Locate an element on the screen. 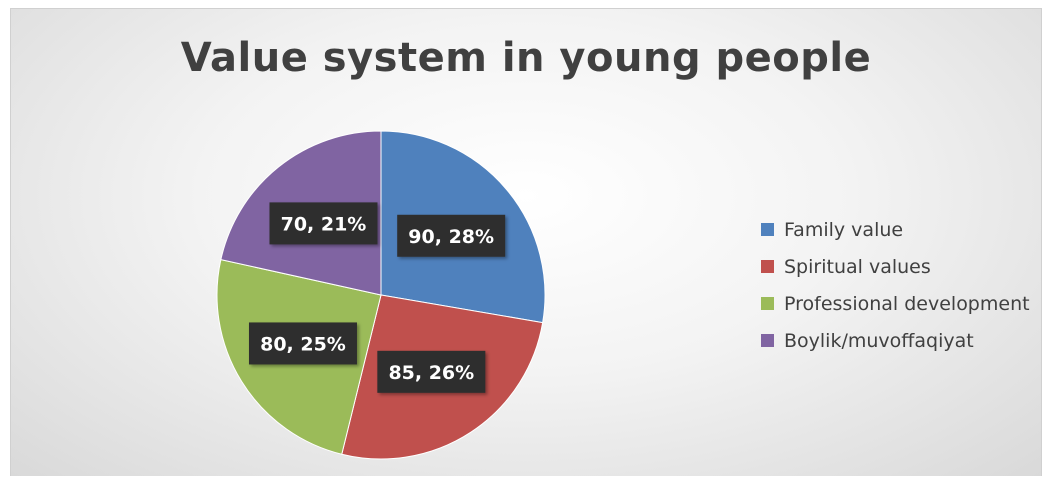 This screenshot has width=1052, height=477. legend-item-3: Professional development is located at coordinates (895, 303).